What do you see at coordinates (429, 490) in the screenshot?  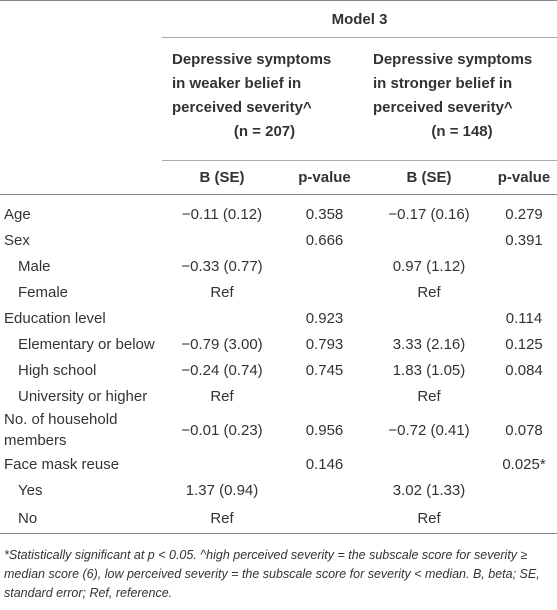 I see `cell: 3.02 (1.33)` at bounding box center [429, 490].